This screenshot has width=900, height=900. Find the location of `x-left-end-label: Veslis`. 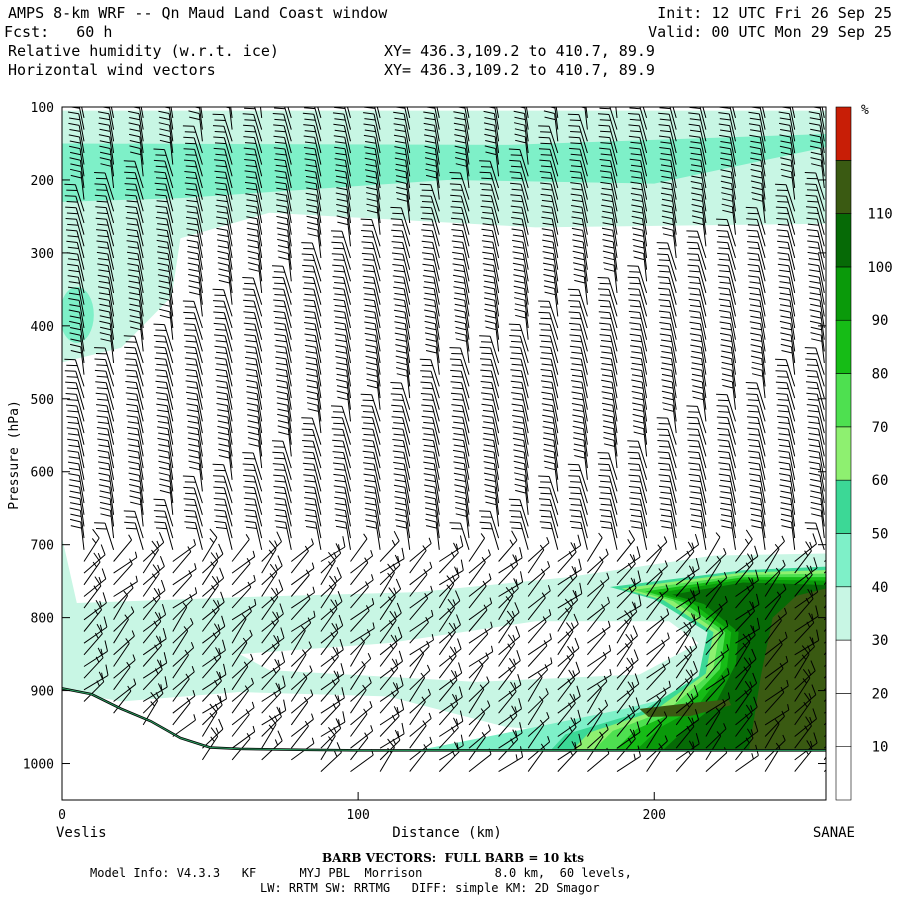

x-left-end-label: Veslis is located at coordinates (81, 833).